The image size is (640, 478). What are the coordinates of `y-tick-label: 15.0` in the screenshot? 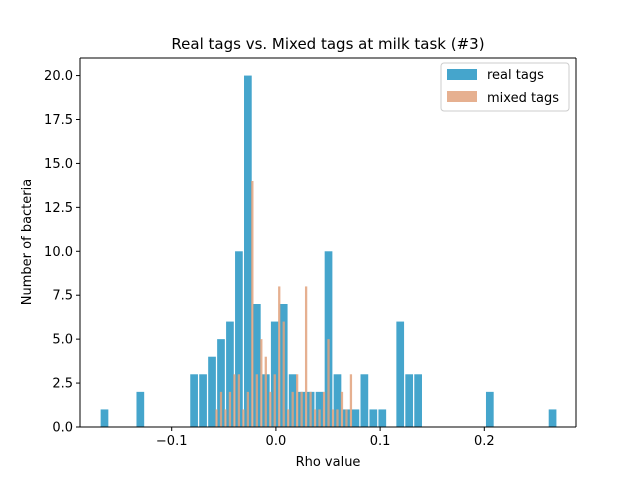 It's located at (58, 164).